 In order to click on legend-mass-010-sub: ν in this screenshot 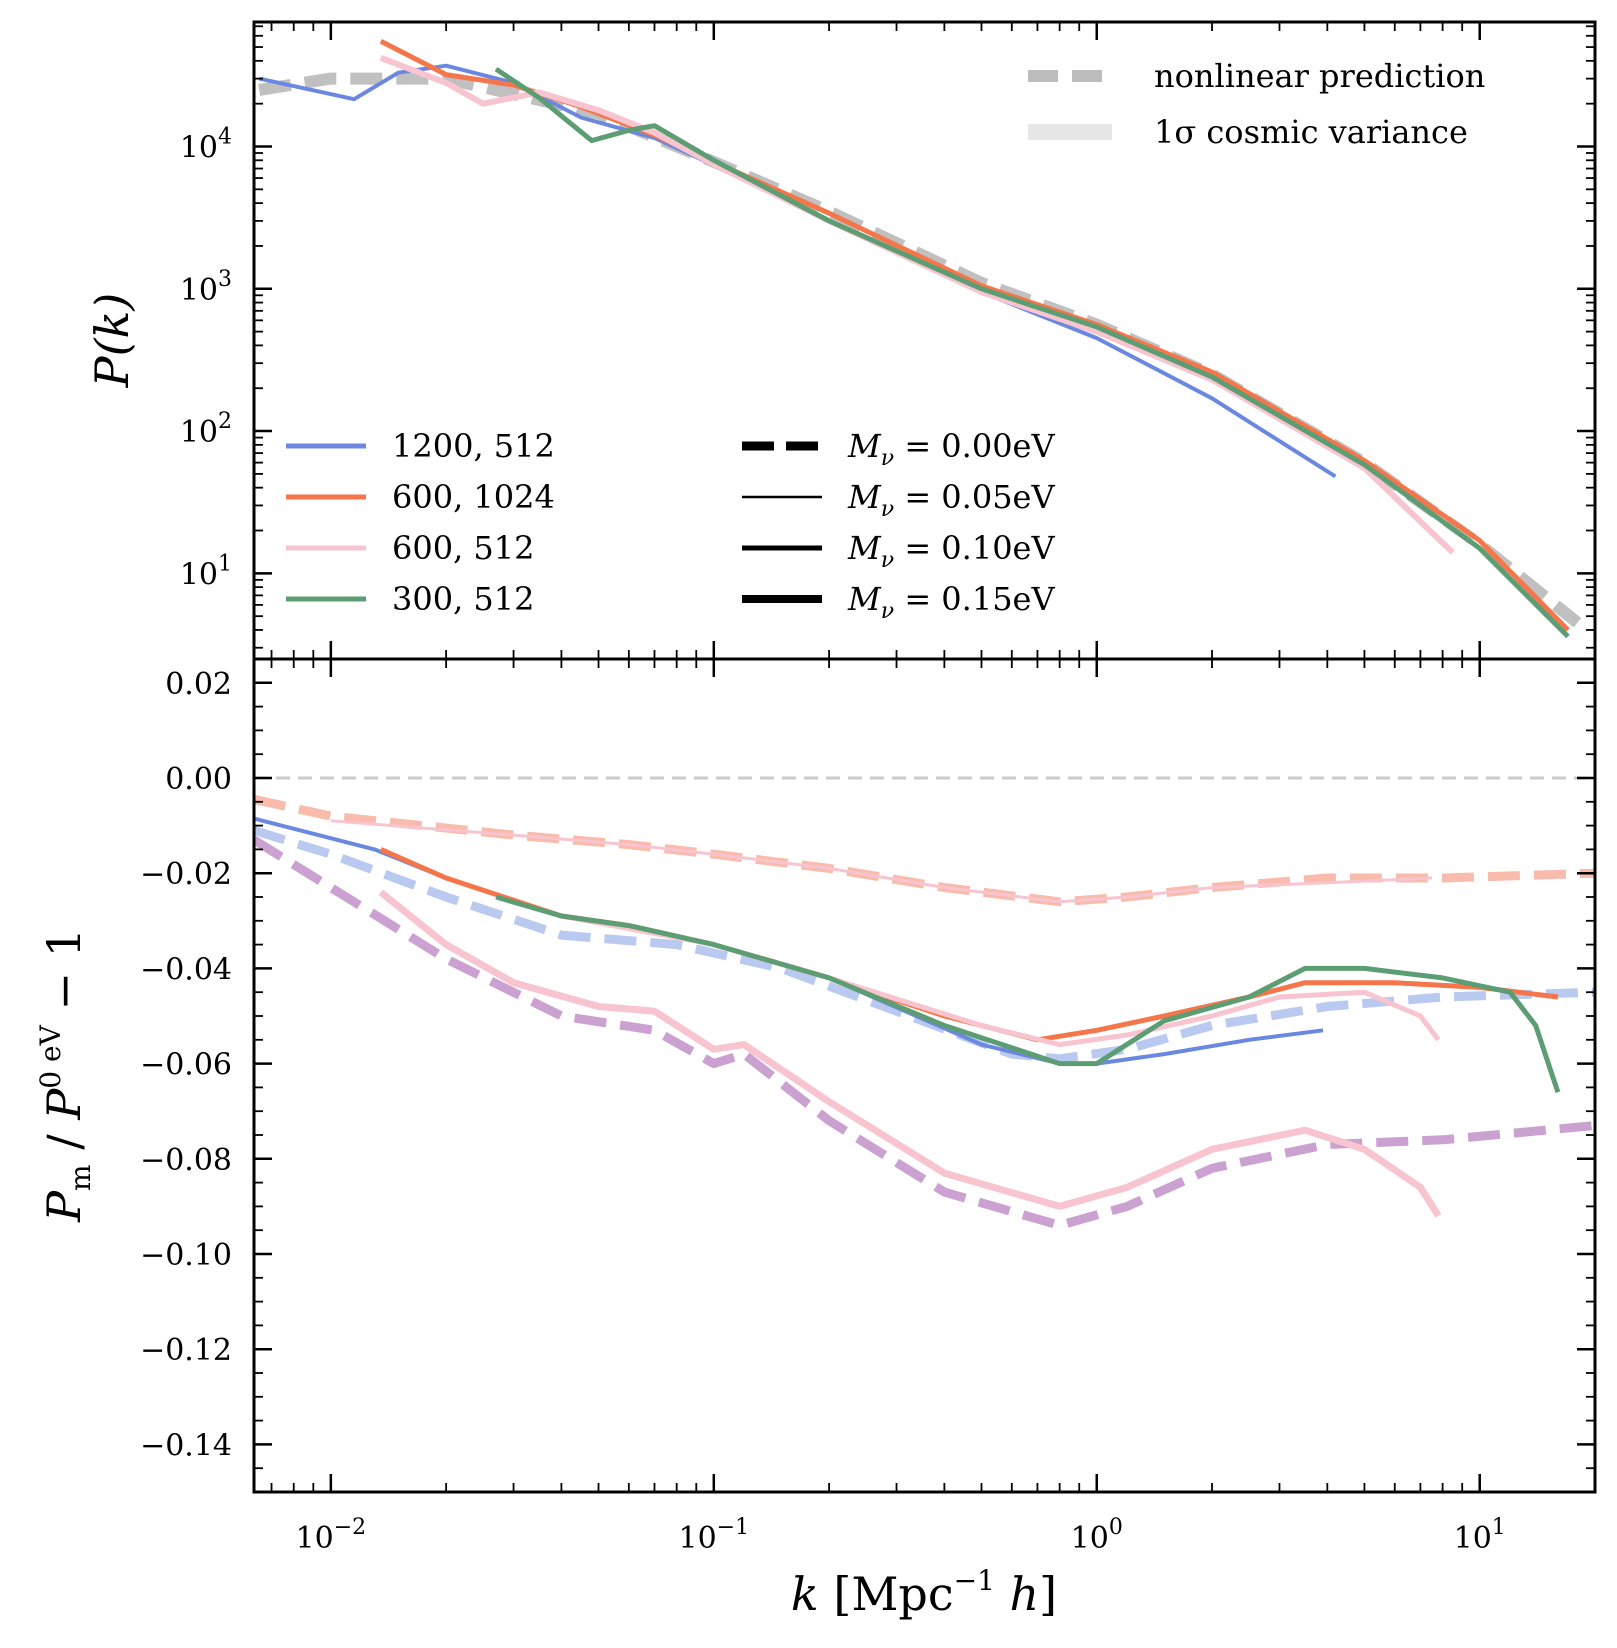, I will do `click(887, 560)`.